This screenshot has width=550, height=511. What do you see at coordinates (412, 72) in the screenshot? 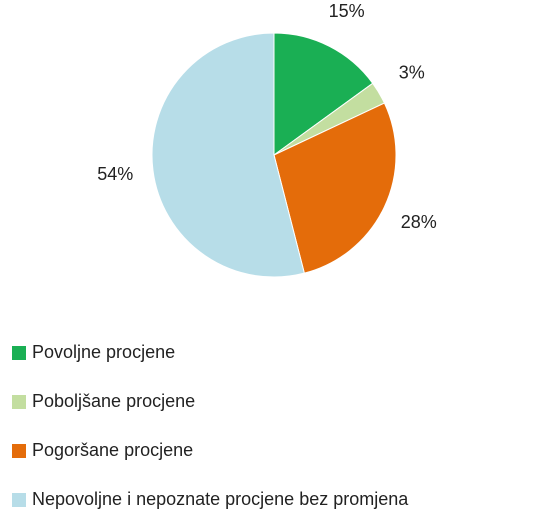
I see `data-label: 3%` at bounding box center [412, 72].